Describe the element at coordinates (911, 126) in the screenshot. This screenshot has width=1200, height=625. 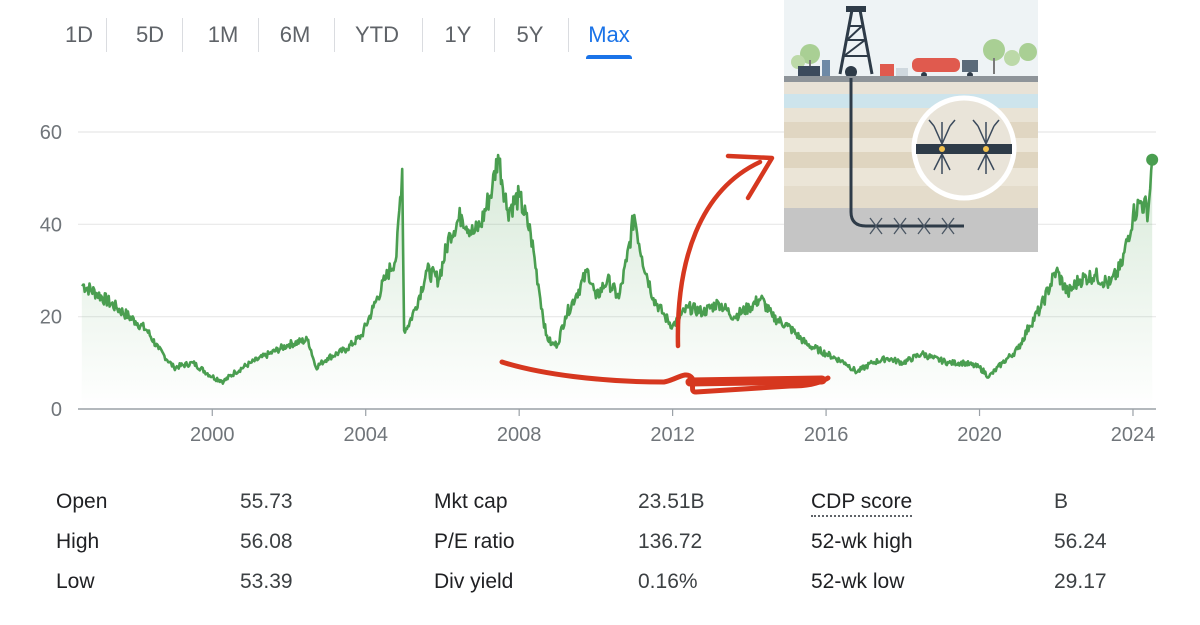
I see `fracking-well-illustration` at that location.